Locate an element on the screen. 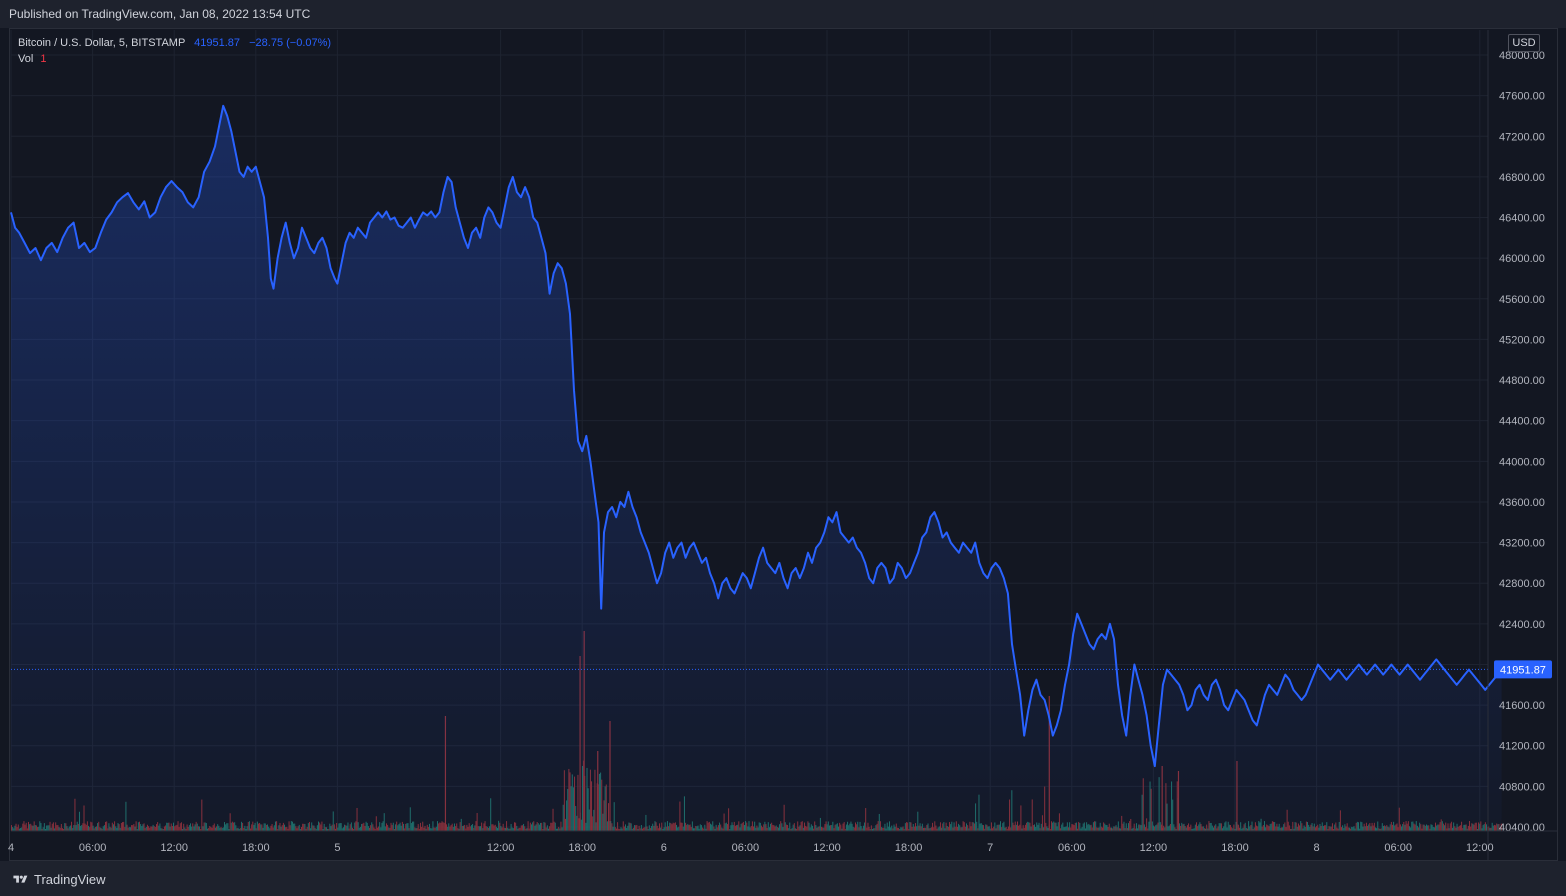 Image resolution: width=1566 pixels, height=896 pixels. last-price-value: 41951.87 is located at coordinates (217, 43).